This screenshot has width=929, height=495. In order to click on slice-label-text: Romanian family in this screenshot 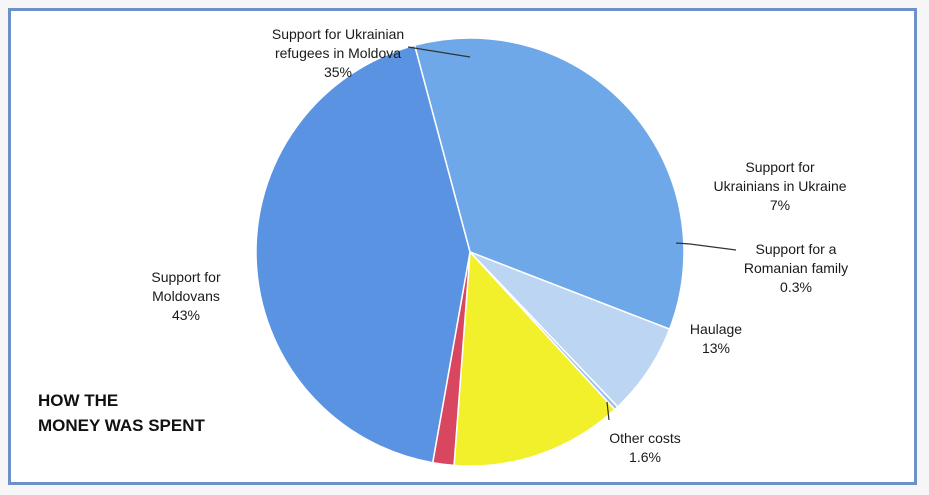, I will do `click(796, 268)`.